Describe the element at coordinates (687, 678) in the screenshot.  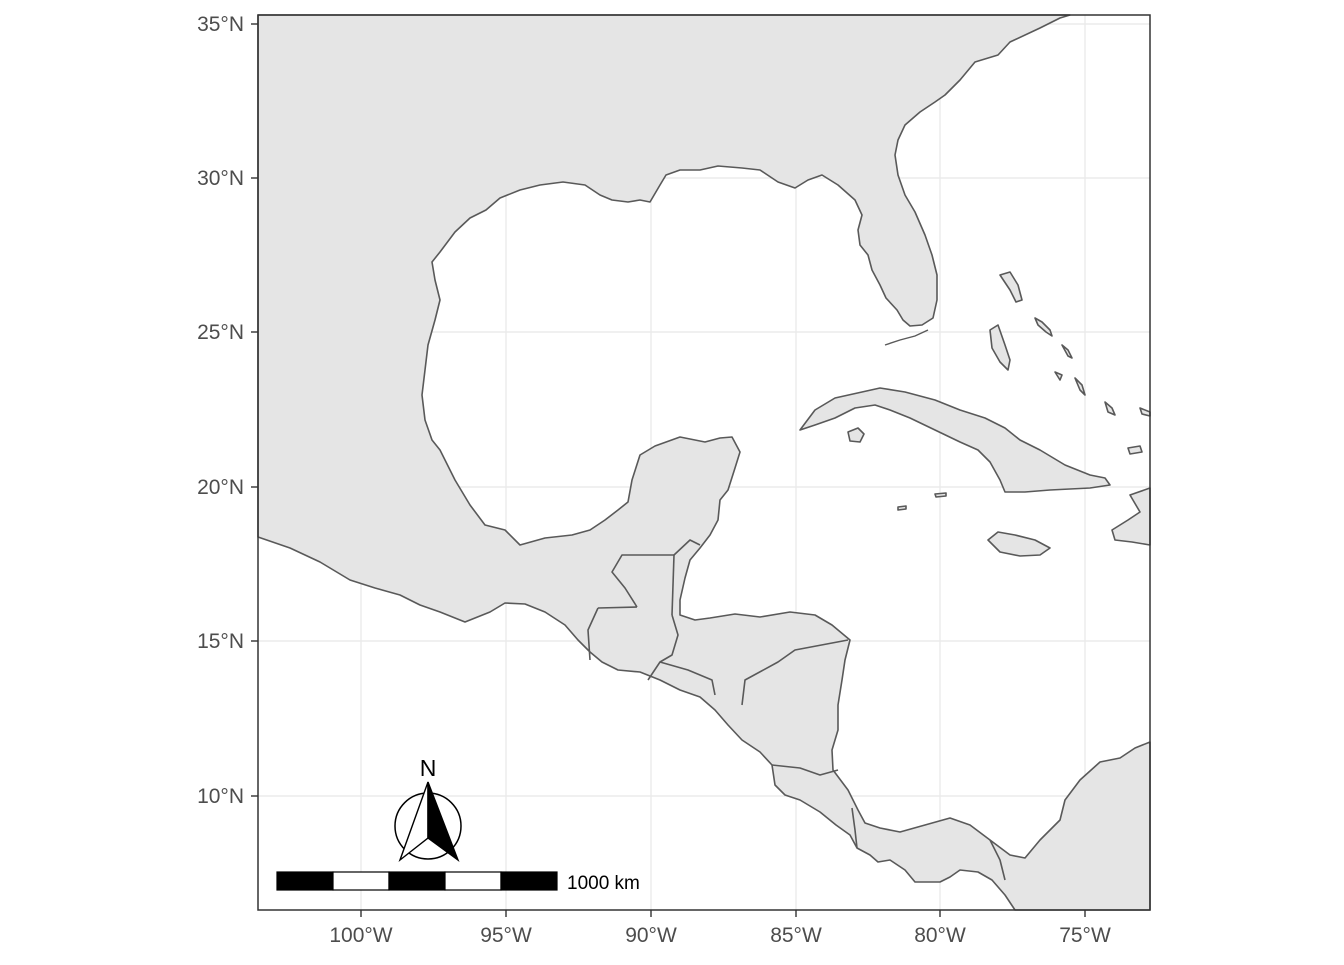
I see `border-el-salvador-honduras` at that location.